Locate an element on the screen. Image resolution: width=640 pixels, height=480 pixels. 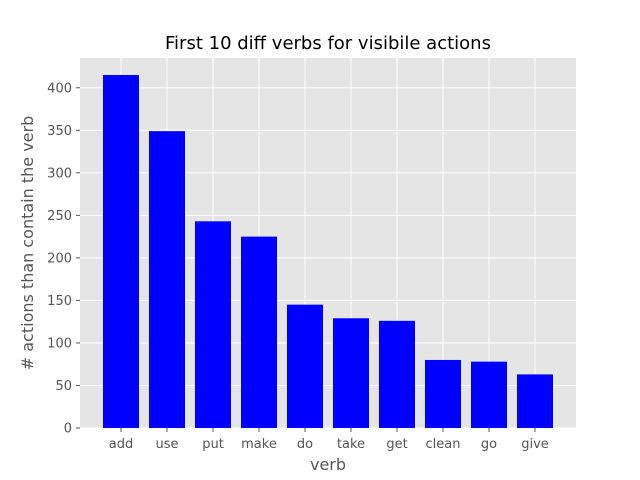
y-tick-label: 150 is located at coordinates (59, 301).